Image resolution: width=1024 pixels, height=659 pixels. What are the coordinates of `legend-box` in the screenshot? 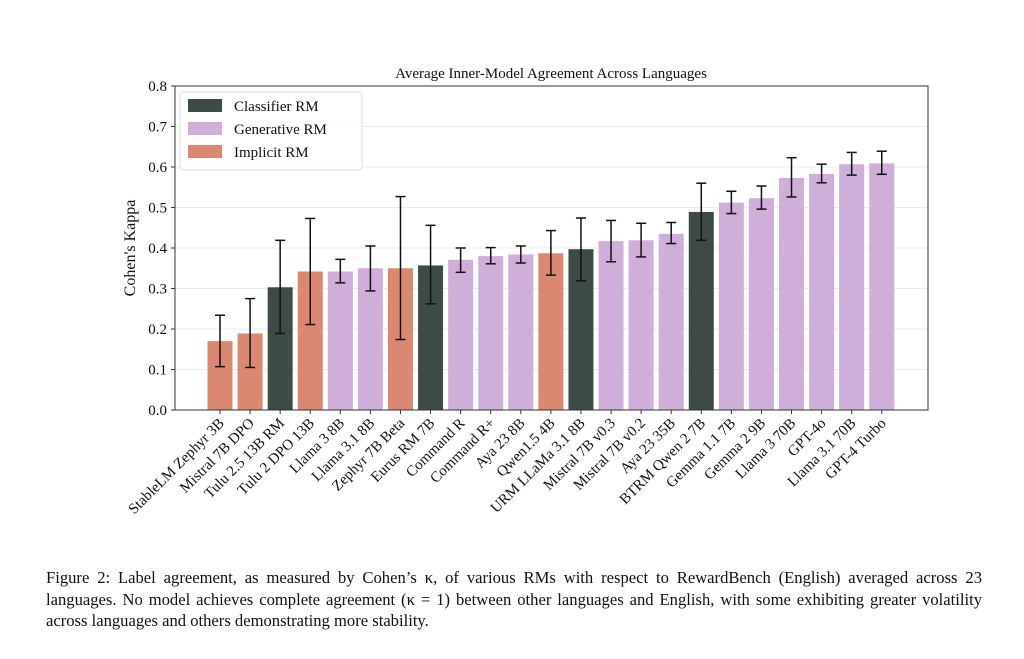 It's located at (271, 131).